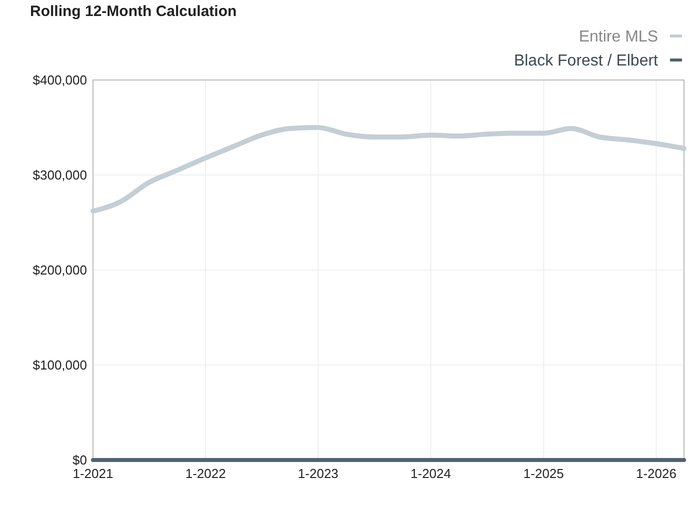 The width and height of the screenshot is (696, 514). I want to click on x-tick-label: 1-2026, so click(656, 473).